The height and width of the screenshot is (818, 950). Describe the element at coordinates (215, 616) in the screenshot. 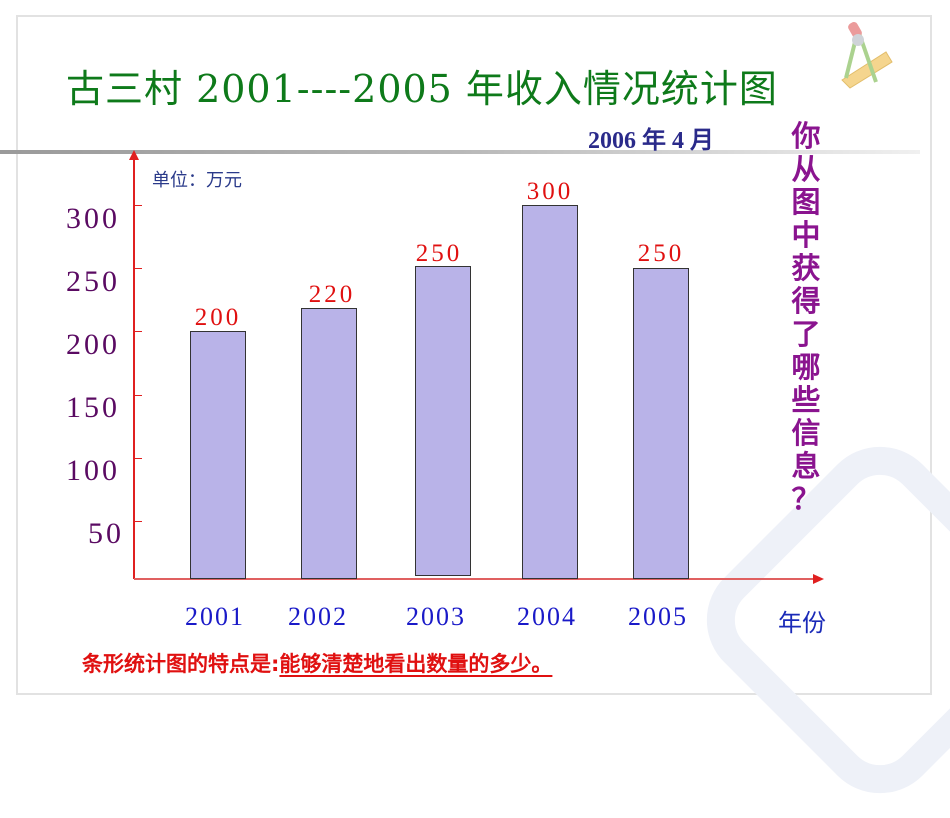

I see `x-tick-label: 2001` at that location.